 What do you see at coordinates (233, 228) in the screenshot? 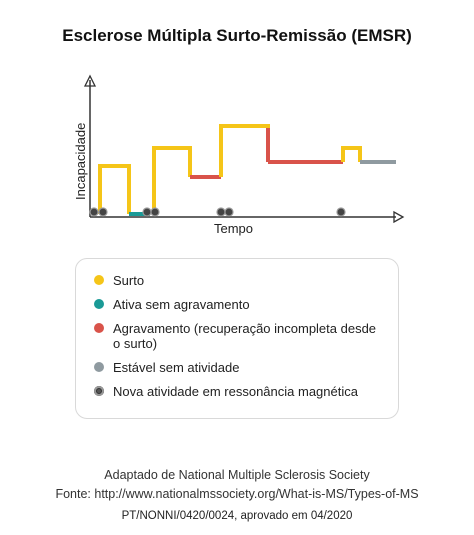
I see `x-axis-label: Tempo` at bounding box center [233, 228].